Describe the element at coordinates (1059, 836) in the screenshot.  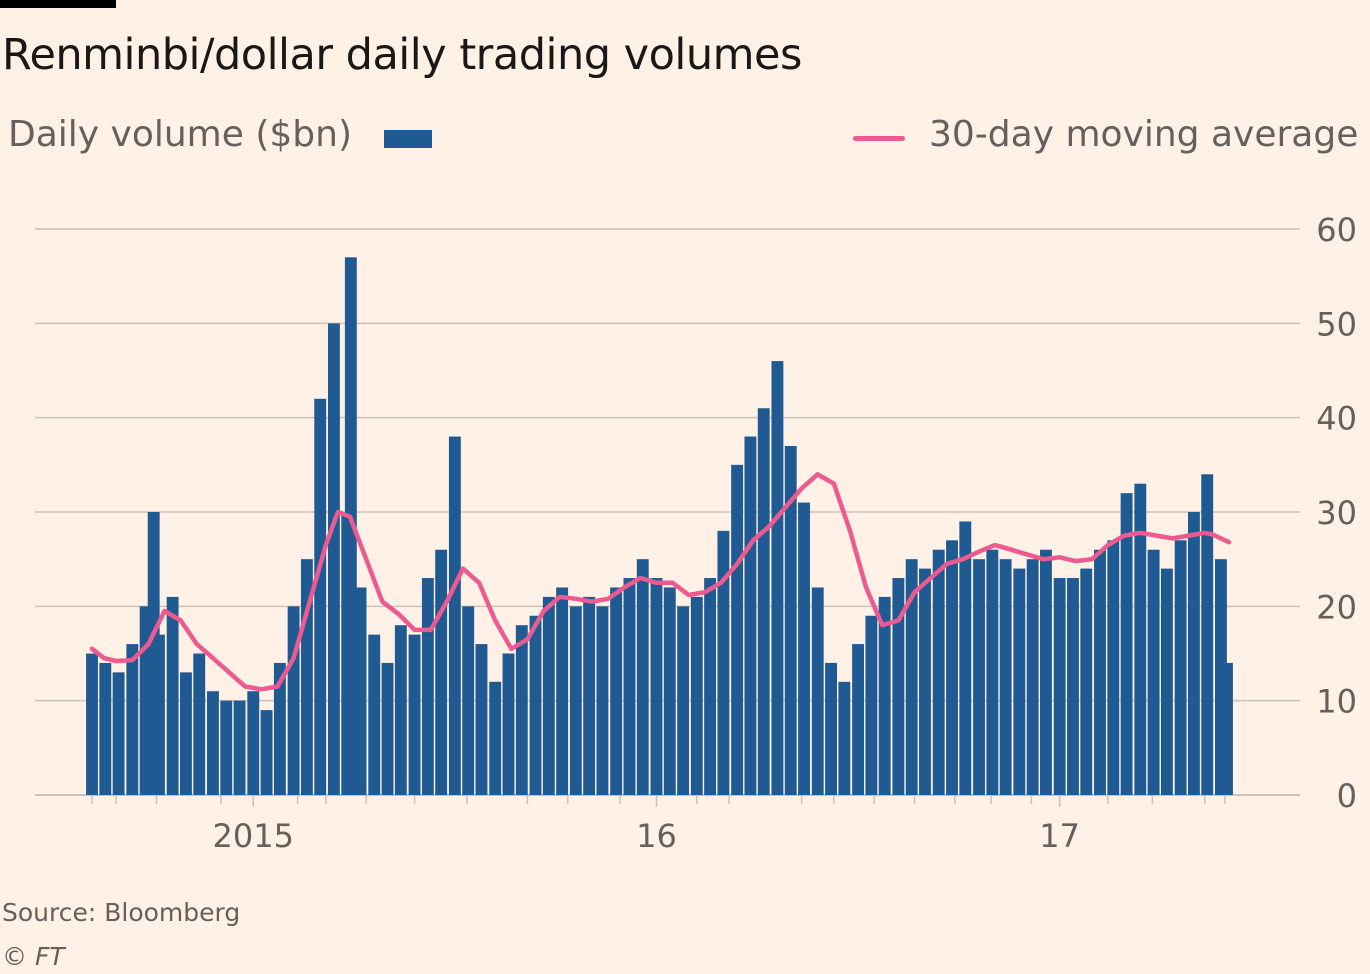
I see `x-tick-label-17: 17` at that location.